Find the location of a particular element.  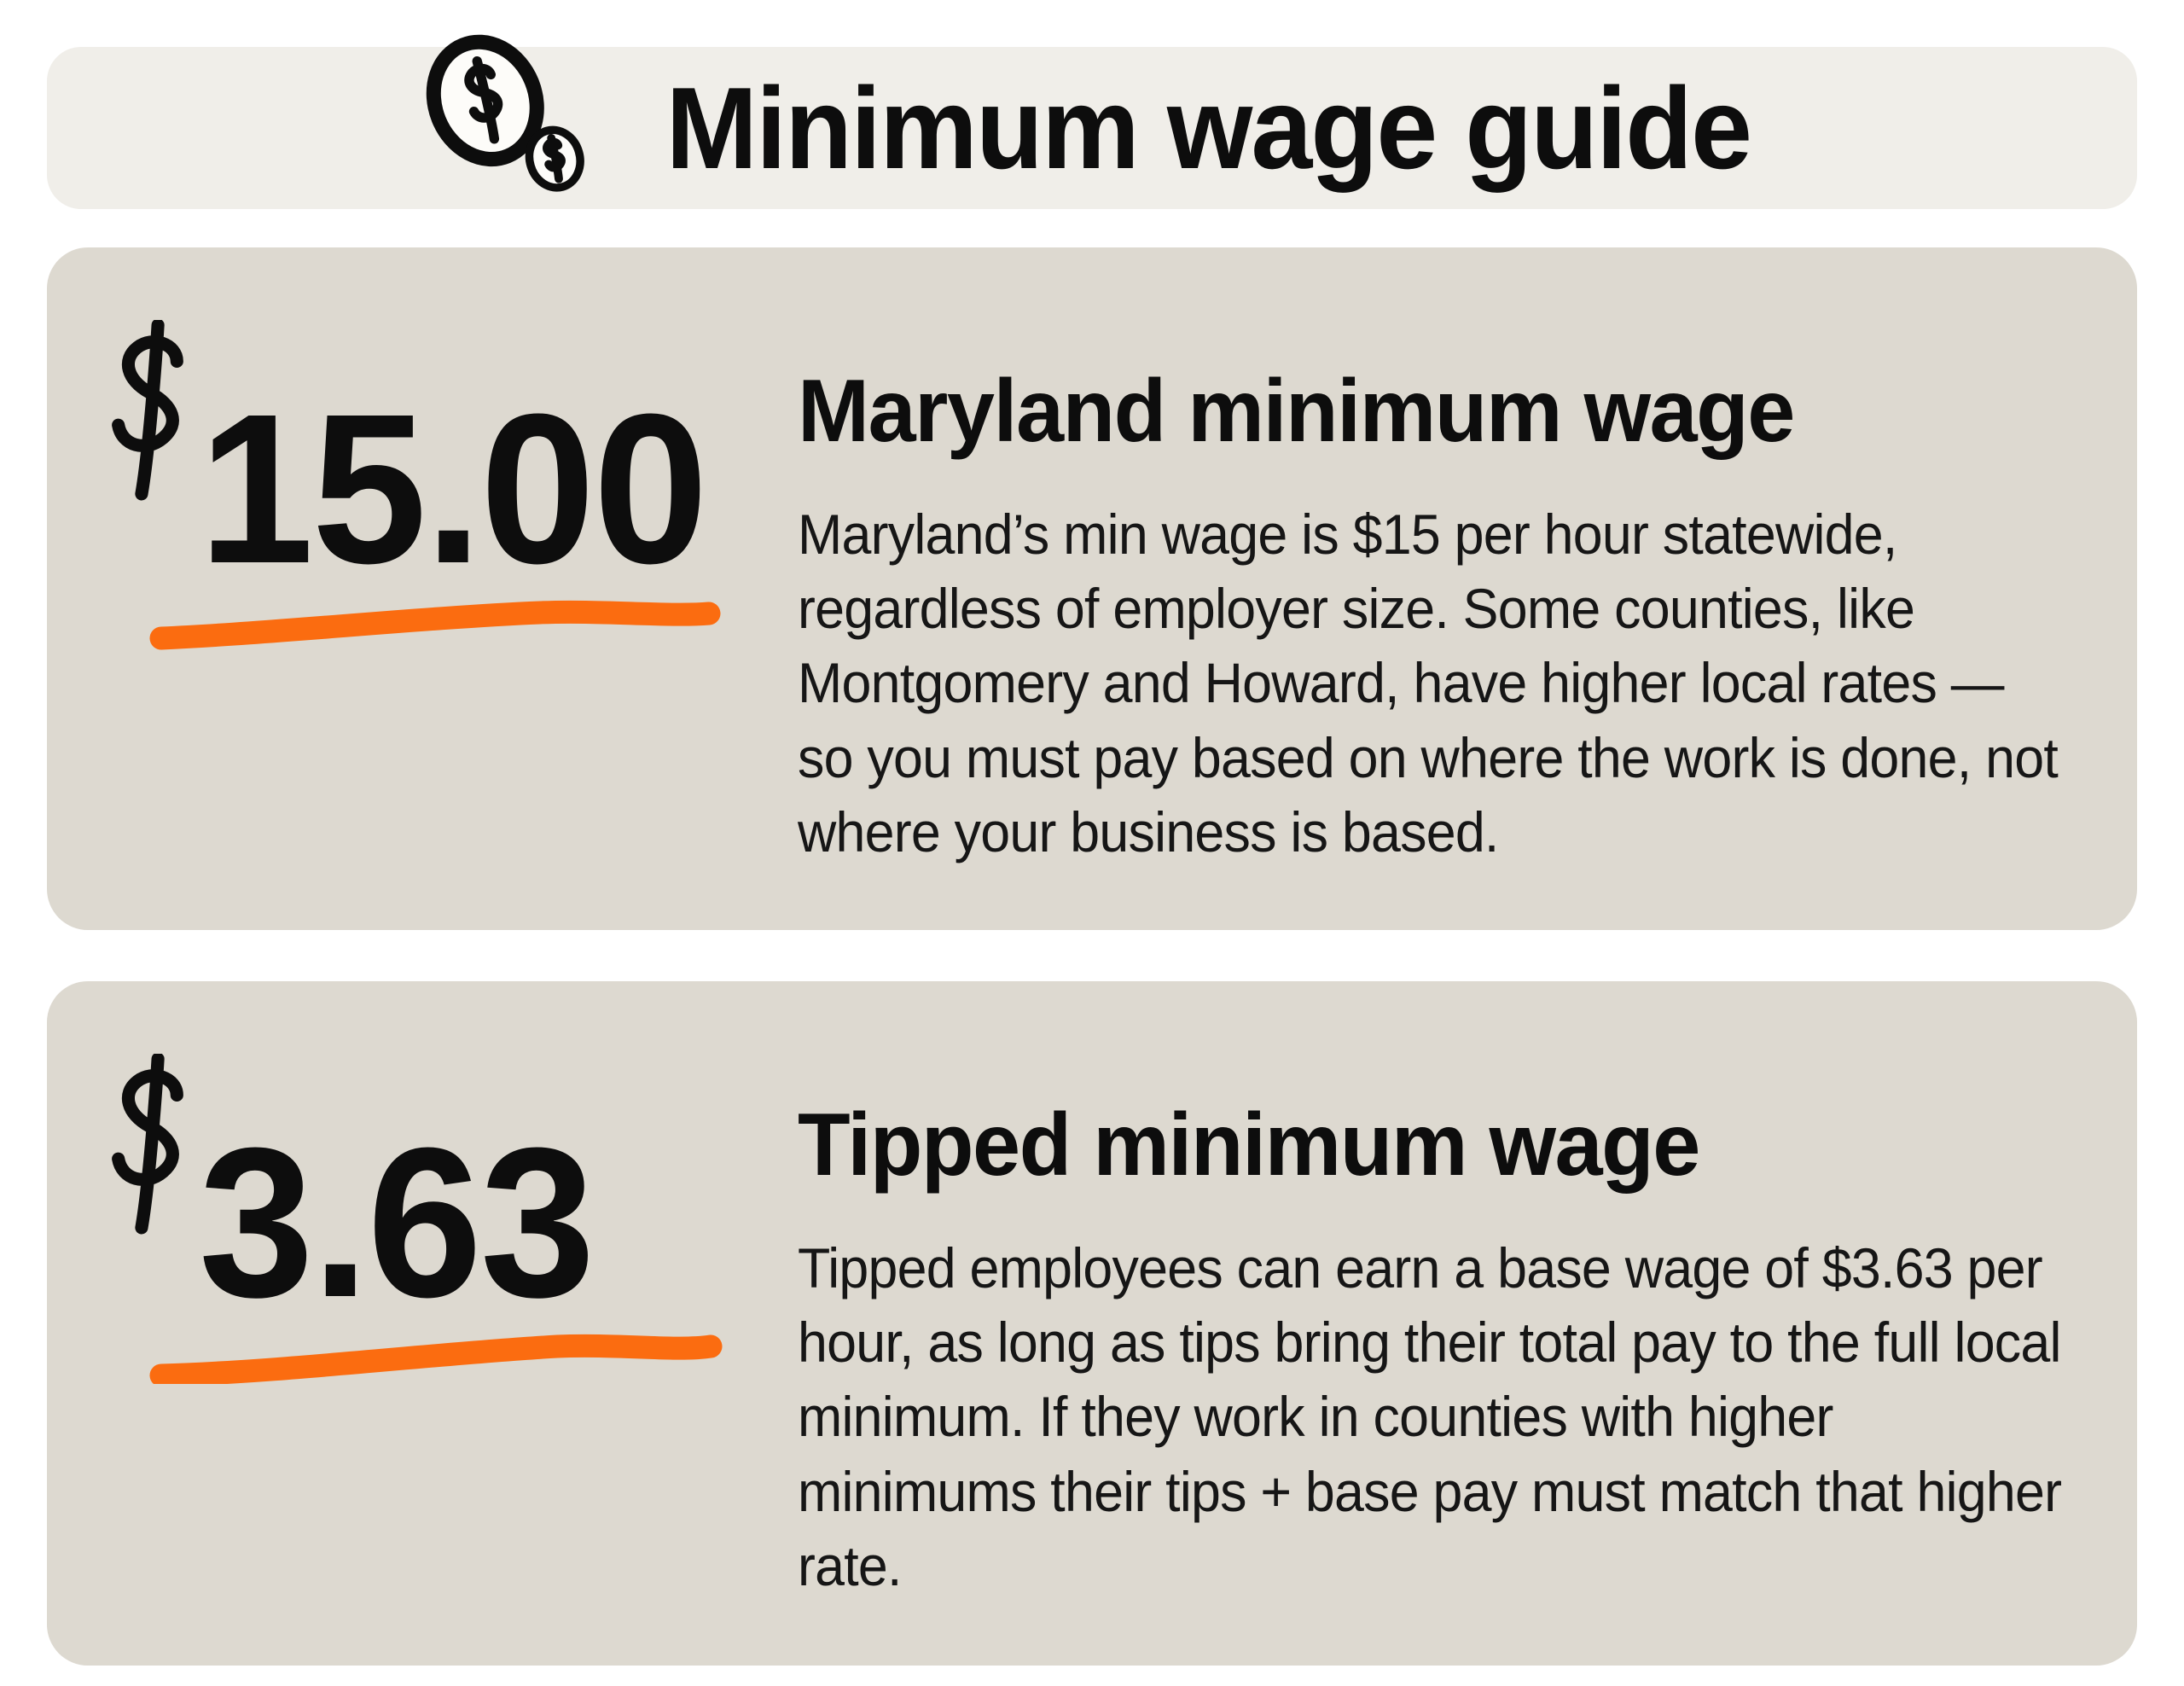

page-title: Minimum wage guide is located at coordinates (1209, 128).